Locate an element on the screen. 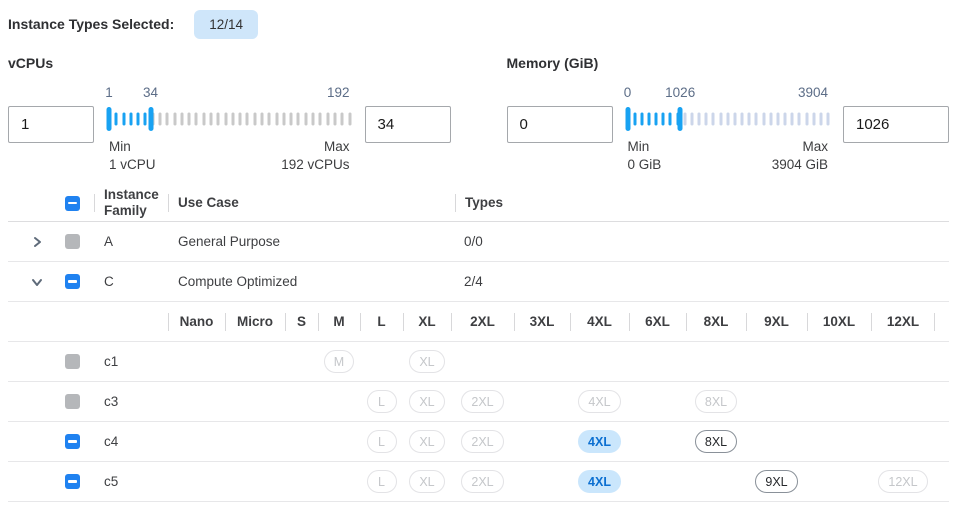 Image resolution: width=957 pixels, height=510 pixels. memory-min-input is located at coordinates (559, 124).